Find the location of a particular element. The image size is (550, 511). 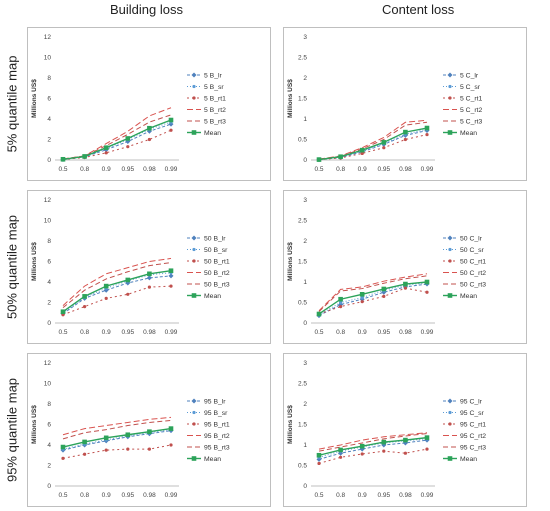

legend-label: 50 C_rt2 is located at coordinates (473, 273).